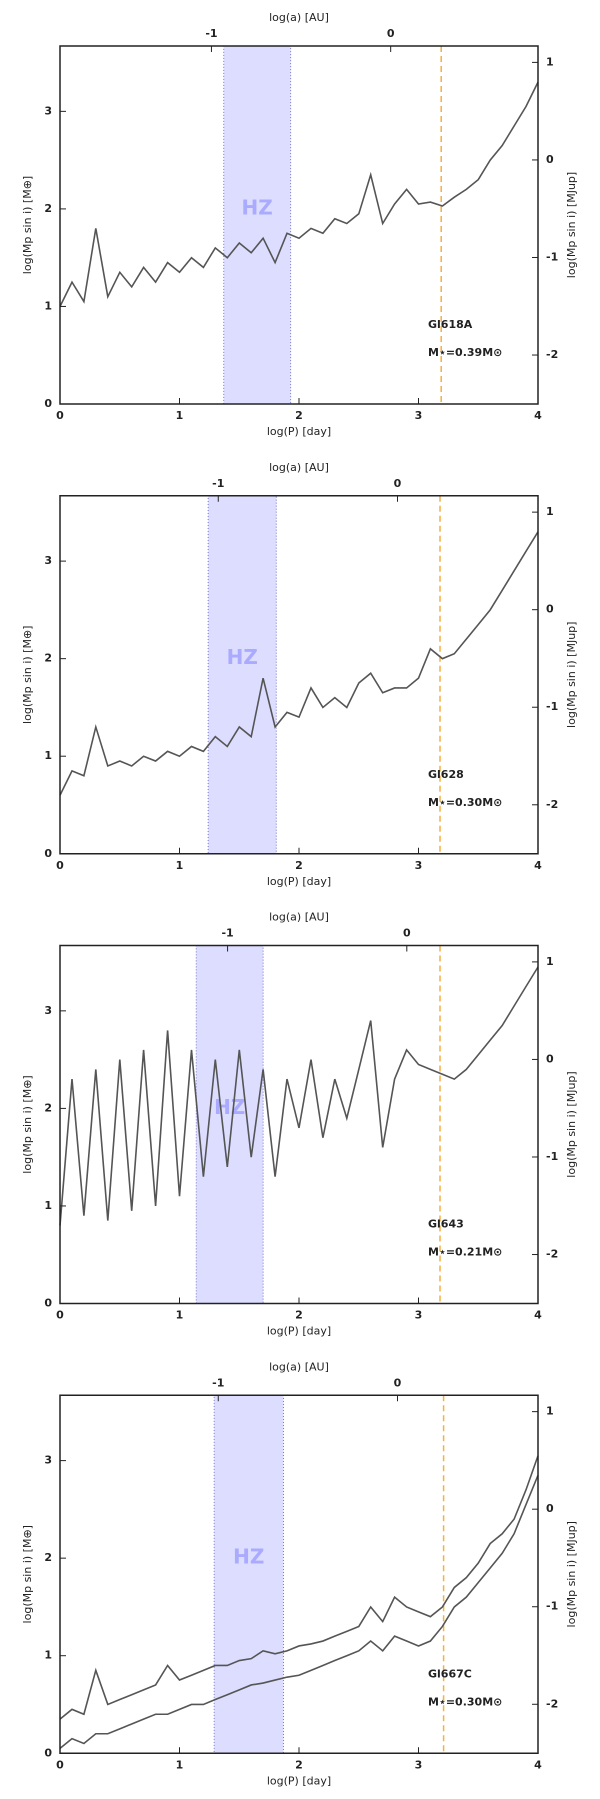  Describe the element at coordinates (465, 352) in the screenshot. I see `annotation: M⋆=0.39M⊙` at that location.